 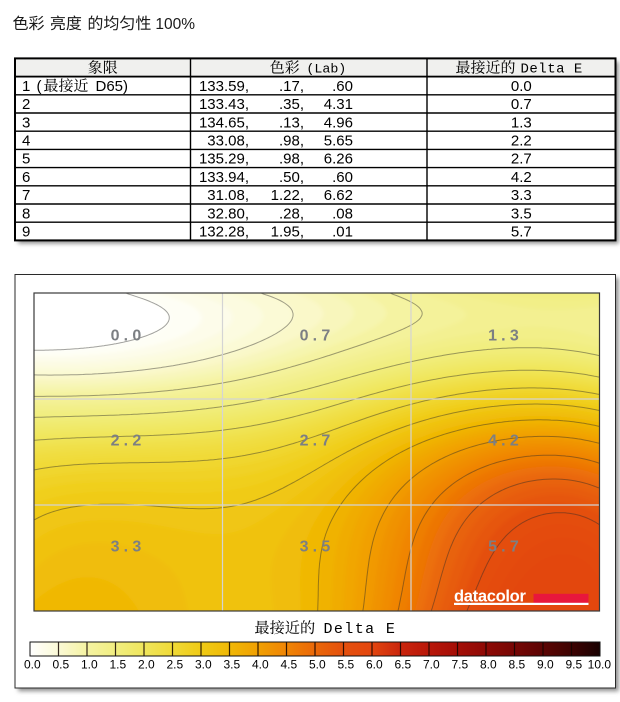 What do you see at coordinates (431, 665) in the screenshot?
I see `svg-text: 7.0` at bounding box center [431, 665].